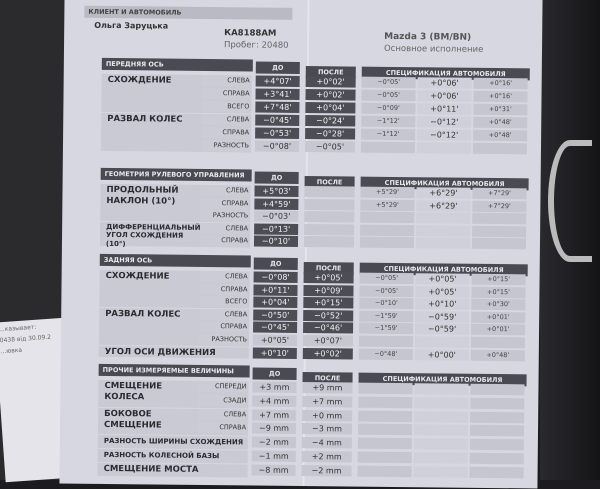  What do you see at coordinates (328, 278) in the screenshot?
I see `value-after: +0°05'` at bounding box center [328, 278].